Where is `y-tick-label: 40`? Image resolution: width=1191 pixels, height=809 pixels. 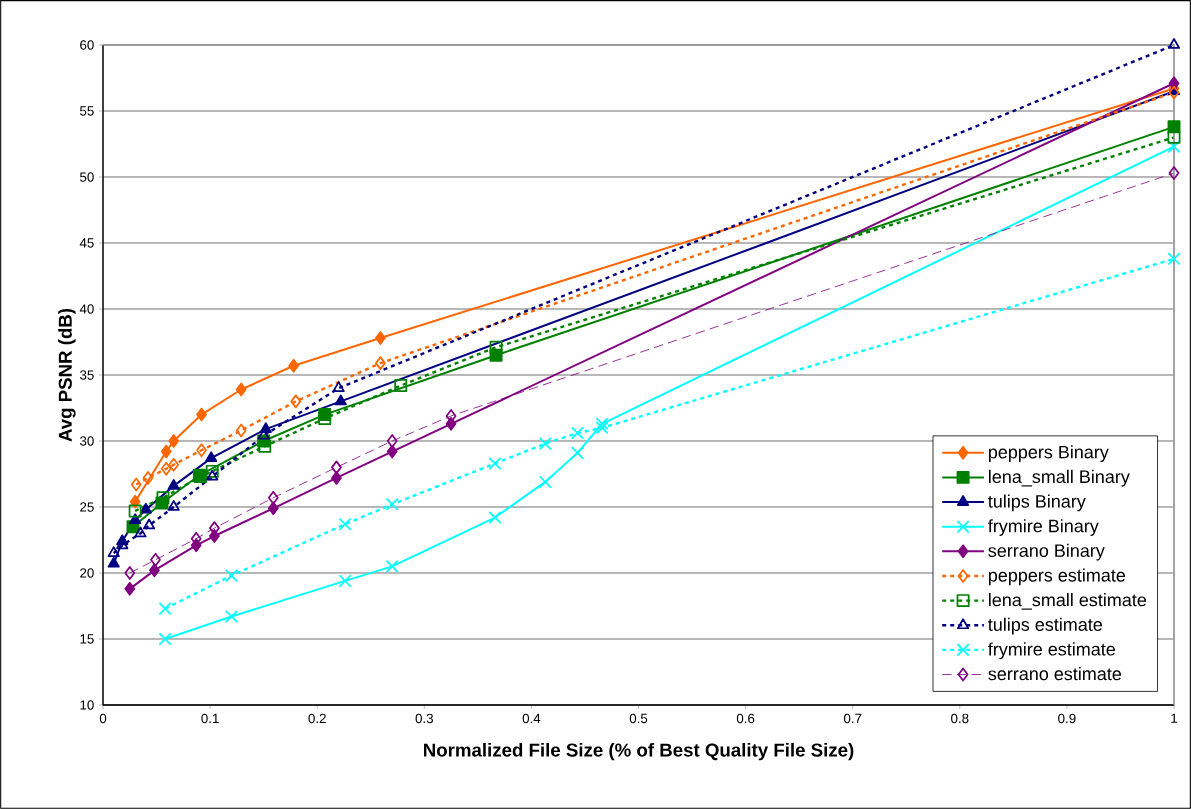 y-tick-label: 40 is located at coordinates (86, 309).